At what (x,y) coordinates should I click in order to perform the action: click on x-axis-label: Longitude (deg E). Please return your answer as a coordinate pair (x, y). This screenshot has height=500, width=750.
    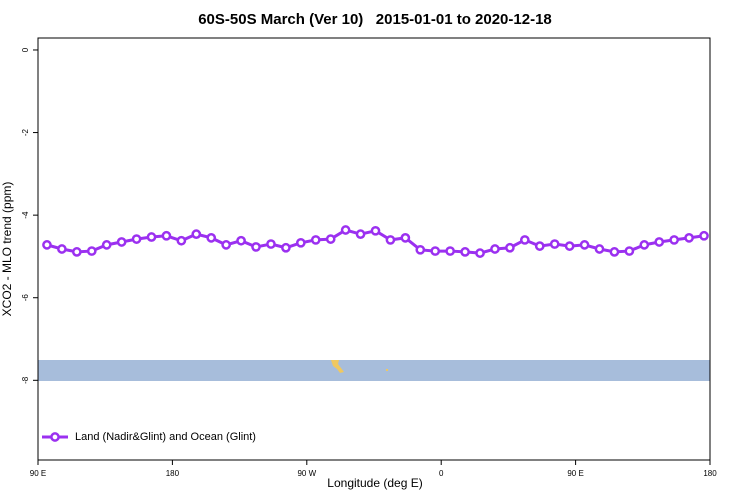
    Looking at the image, I should click on (374, 483).